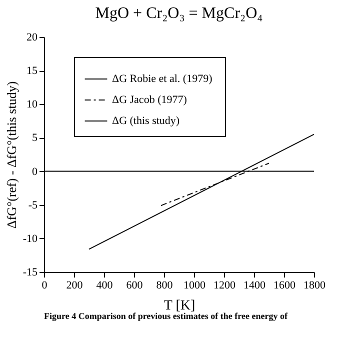  I want to click on chart-title: MgO + Cr₂O₃ = MgCr₂O₄, so click(179, 13).